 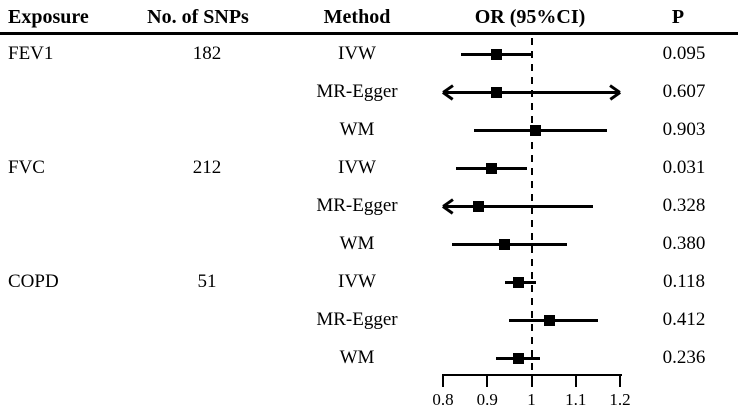 I want to click on exposure-label: FEV1, so click(x=31, y=53).